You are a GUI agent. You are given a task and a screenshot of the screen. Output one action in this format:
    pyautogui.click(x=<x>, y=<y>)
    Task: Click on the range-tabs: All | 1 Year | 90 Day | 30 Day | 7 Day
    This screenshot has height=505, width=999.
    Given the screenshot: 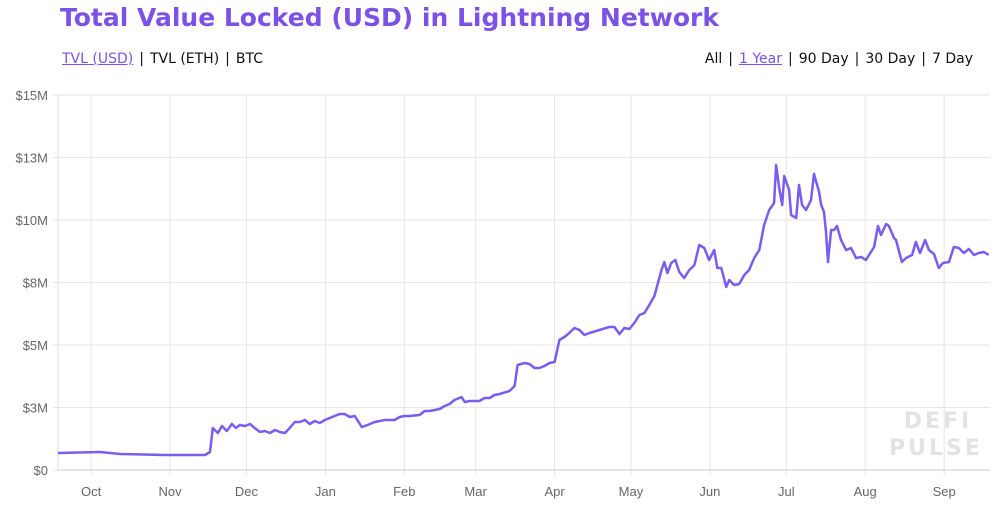 What is the action you would take?
    pyautogui.click(x=839, y=59)
    